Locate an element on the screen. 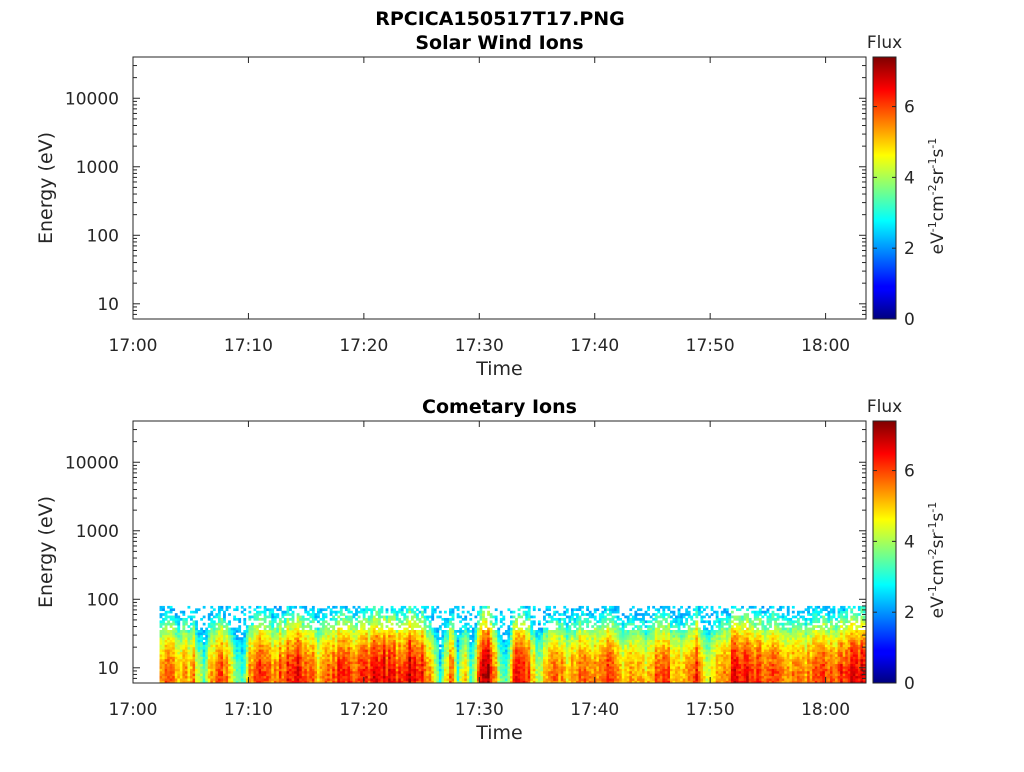 This screenshot has width=1024, height=772. units-exponent: -1 is located at coordinates (932, 143).